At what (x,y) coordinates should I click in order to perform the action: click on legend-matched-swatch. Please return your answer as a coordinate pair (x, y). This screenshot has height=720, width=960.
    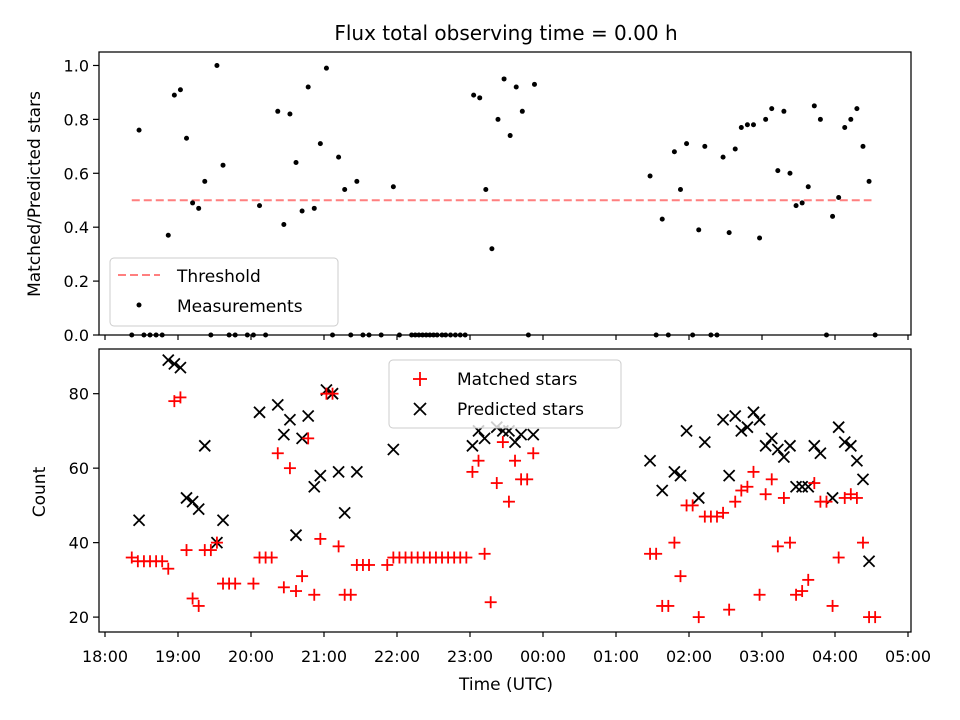
    Looking at the image, I should click on (420, 379).